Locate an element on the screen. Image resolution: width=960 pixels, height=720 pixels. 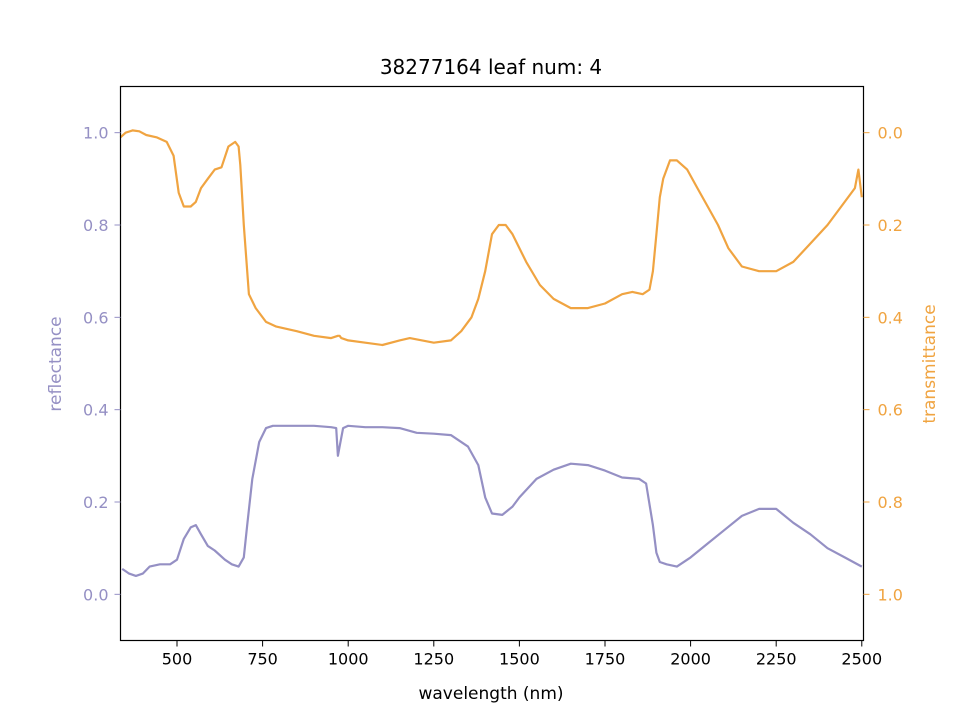
x-tick-label: 2000 is located at coordinates (690, 659).